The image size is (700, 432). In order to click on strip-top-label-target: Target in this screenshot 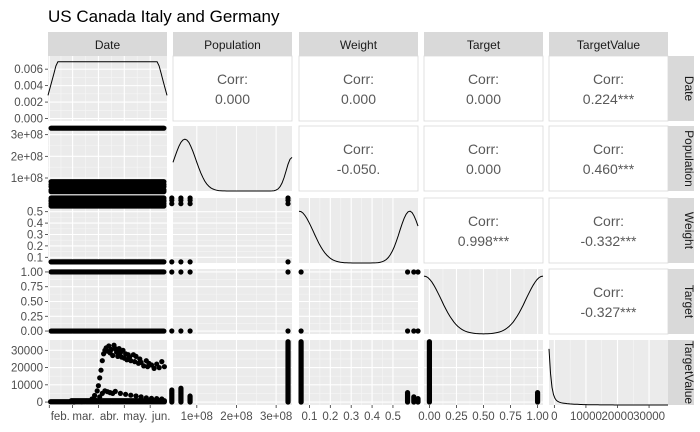, I will do `click(484, 45)`.